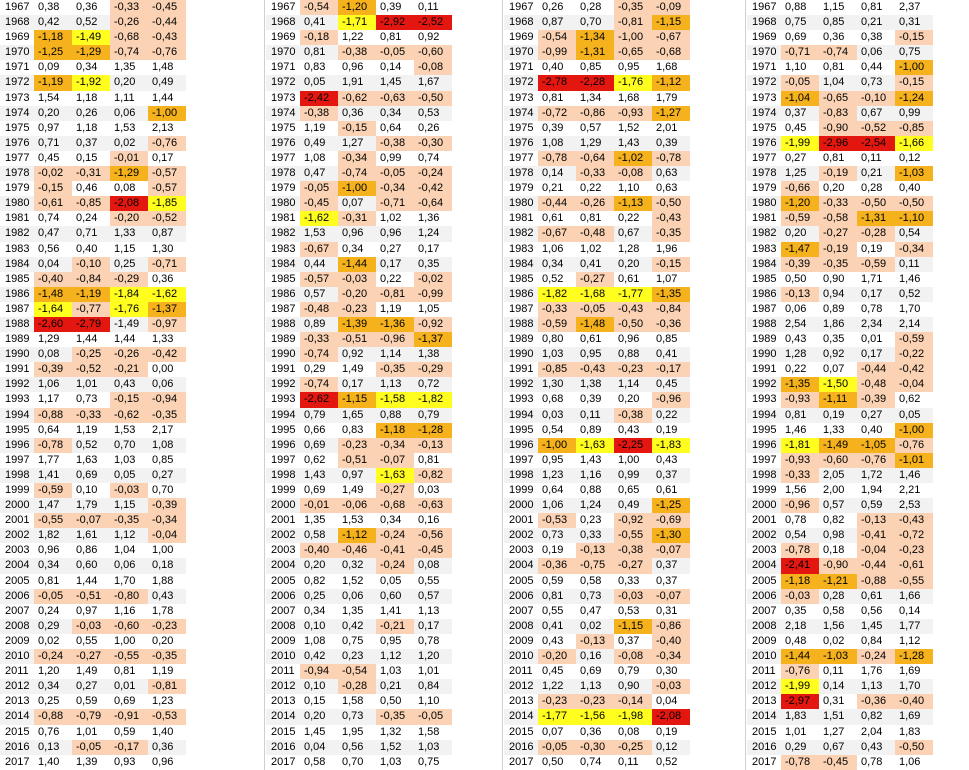  What do you see at coordinates (876, 234) in the screenshot?
I see `value-cell: -0,28` at bounding box center [876, 234].